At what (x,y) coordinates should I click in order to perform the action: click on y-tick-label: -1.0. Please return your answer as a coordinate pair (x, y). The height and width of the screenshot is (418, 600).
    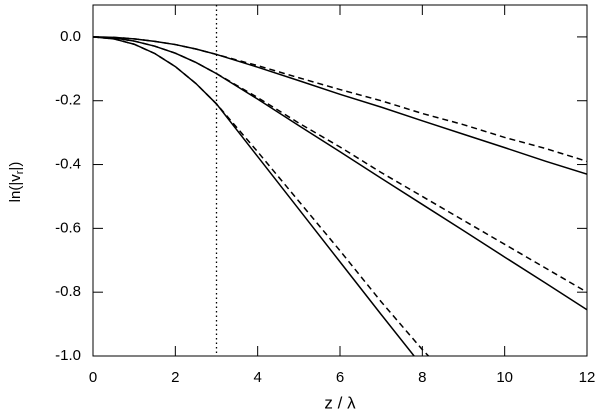
    Looking at the image, I should click on (68, 355).